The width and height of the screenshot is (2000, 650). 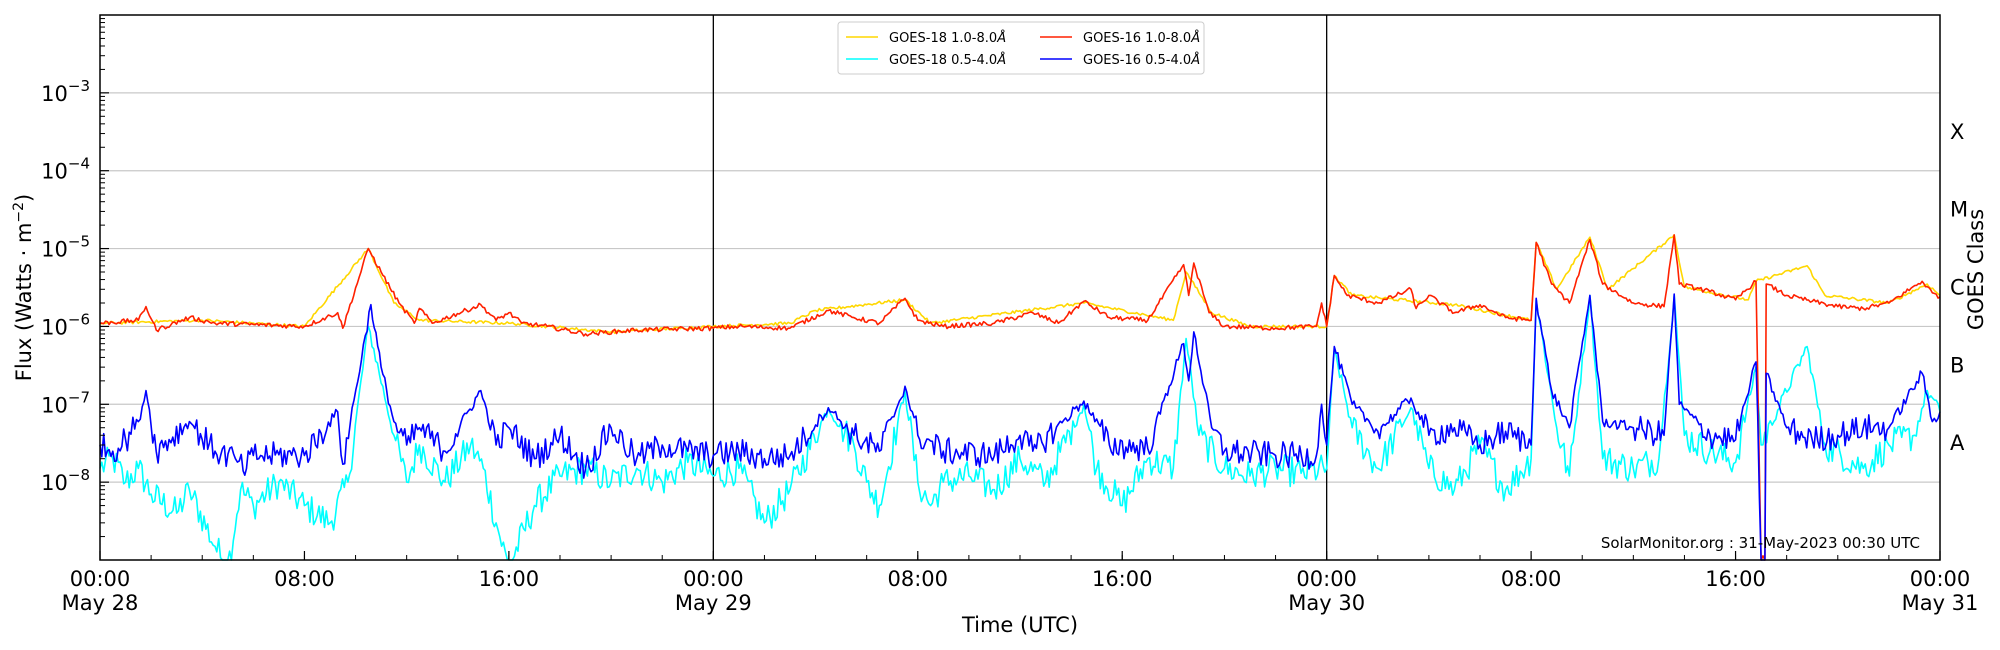 What do you see at coordinates (79, 397) in the screenshot?
I see `y-tick-exponent: −7` at bounding box center [79, 397].